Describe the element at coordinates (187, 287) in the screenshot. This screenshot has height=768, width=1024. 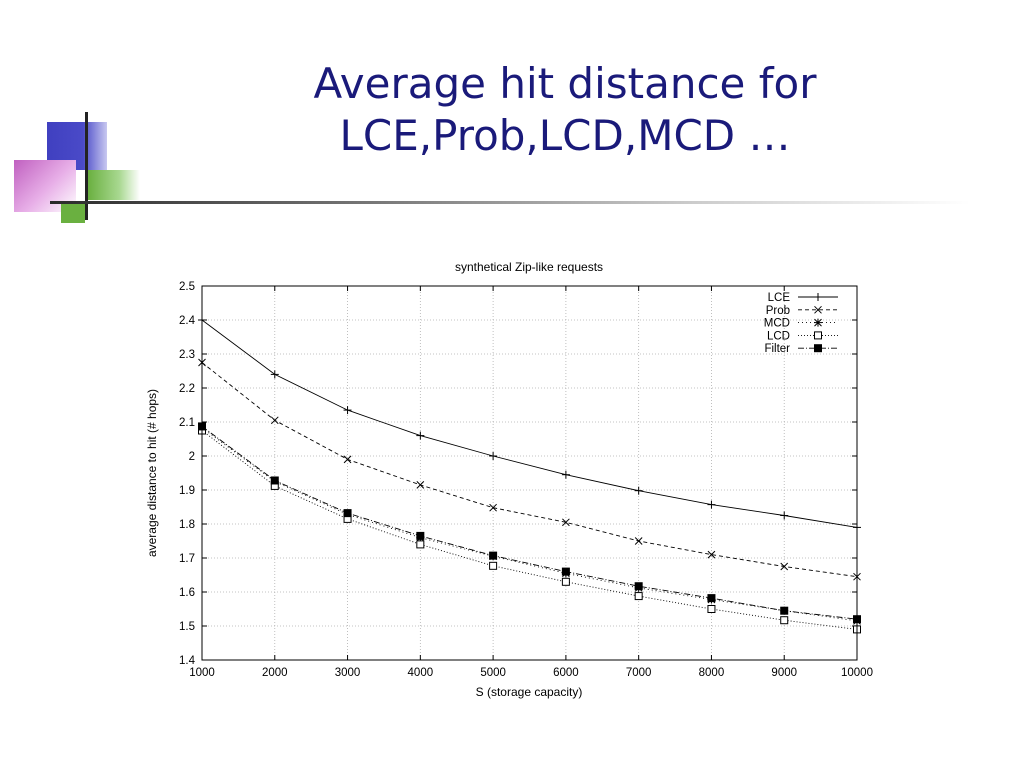
I see `y-tick-label: 2.5` at that location.